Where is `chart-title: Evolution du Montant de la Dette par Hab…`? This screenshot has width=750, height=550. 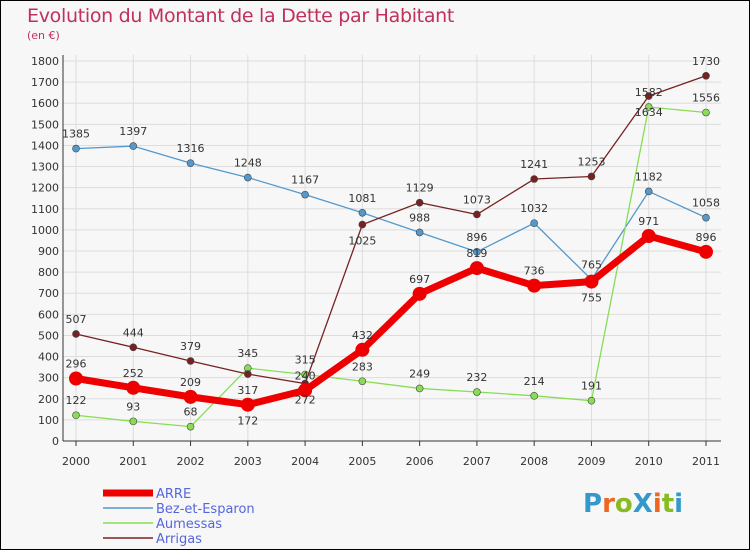
chart-title: Evolution du Montant de la Dette par Hab… is located at coordinates (241, 16).